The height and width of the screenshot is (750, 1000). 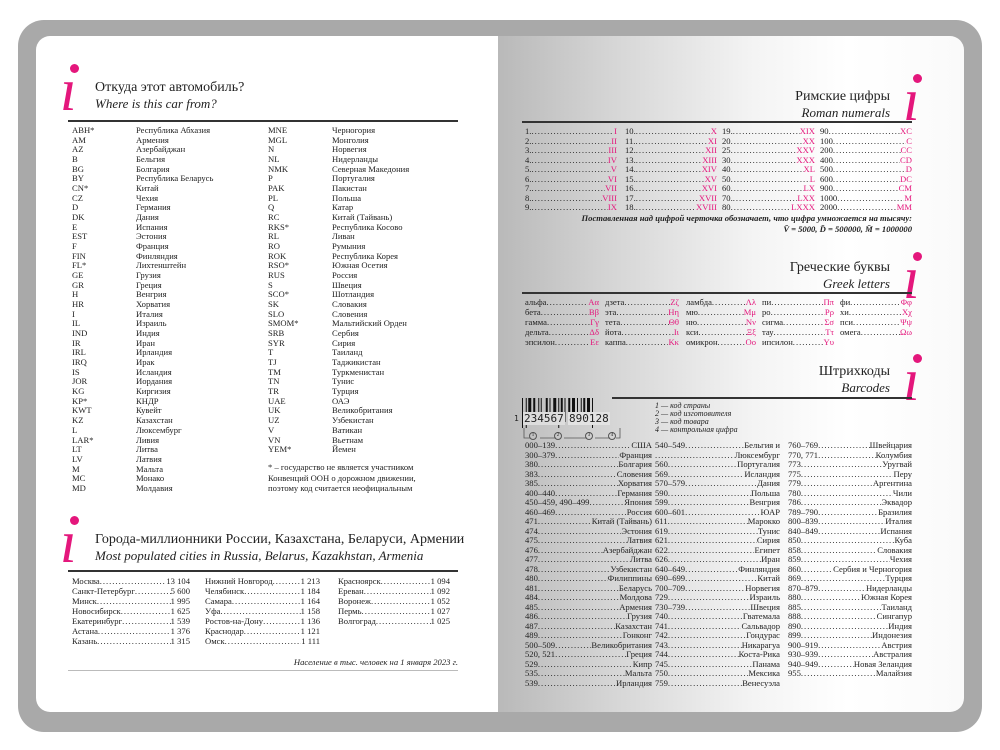 I want to click on code-cell: GR, so click(x=78, y=284).